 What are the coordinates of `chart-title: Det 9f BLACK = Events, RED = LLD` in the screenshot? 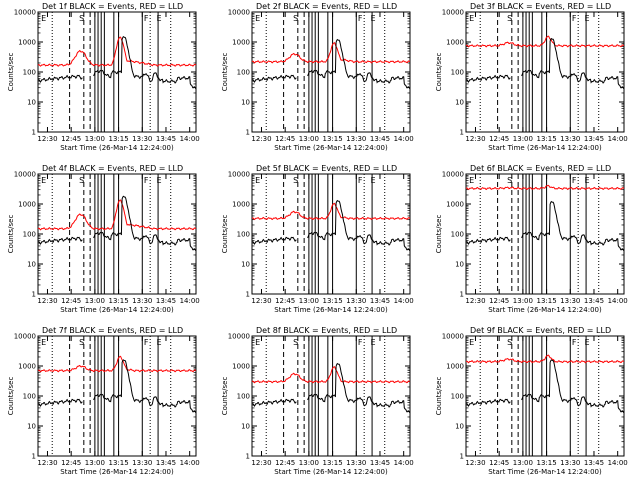 It's located at (540, 330).